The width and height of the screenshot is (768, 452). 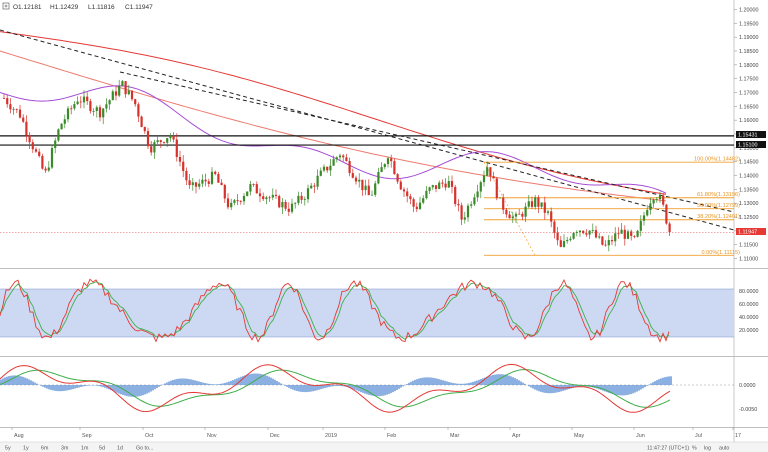 What do you see at coordinates (65, 449) in the screenshot?
I see `range-button-3m: 3m` at bounding box center [65, 449].